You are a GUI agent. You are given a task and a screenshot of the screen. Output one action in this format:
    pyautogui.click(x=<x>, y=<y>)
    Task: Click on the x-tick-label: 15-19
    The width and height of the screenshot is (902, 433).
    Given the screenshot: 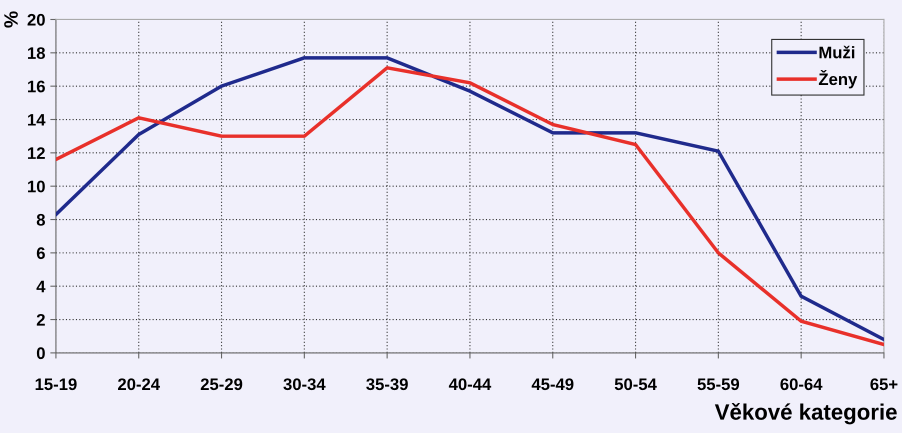 What is the action you would take?
    pyautogui.click(x=56, y=384)
    